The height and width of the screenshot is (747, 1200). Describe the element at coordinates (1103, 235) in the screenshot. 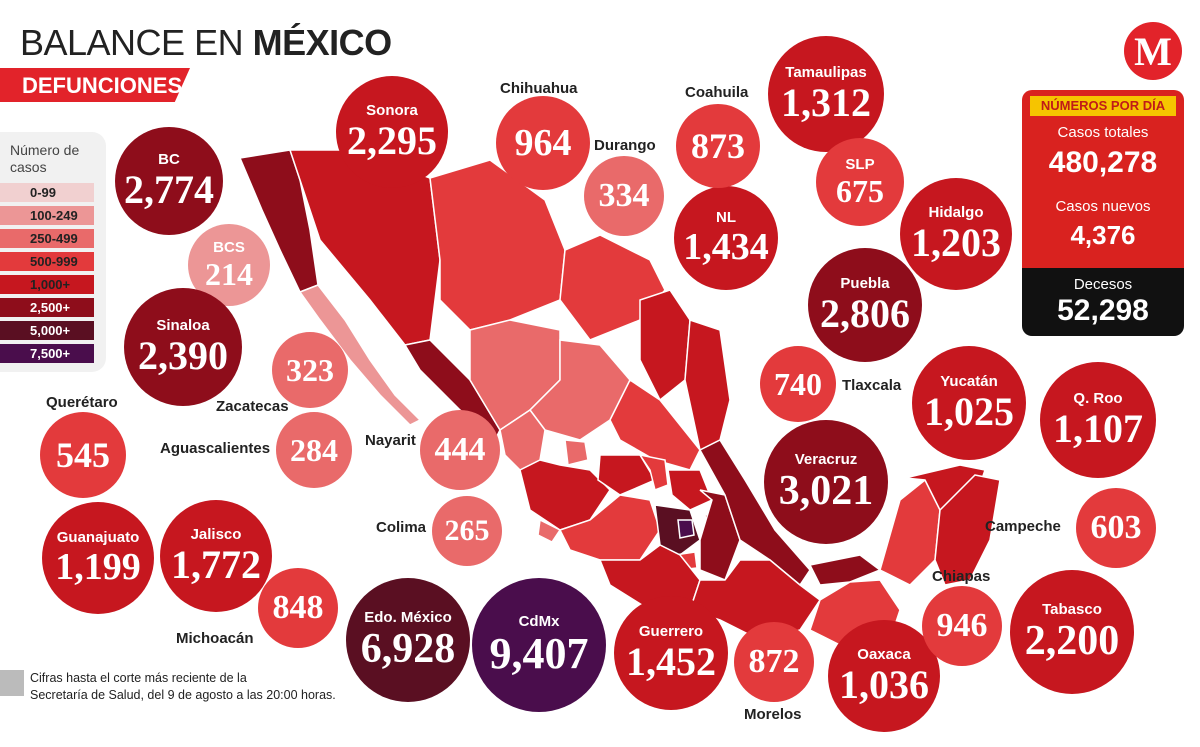

I see `new-cases-value: 4,376` at that location.